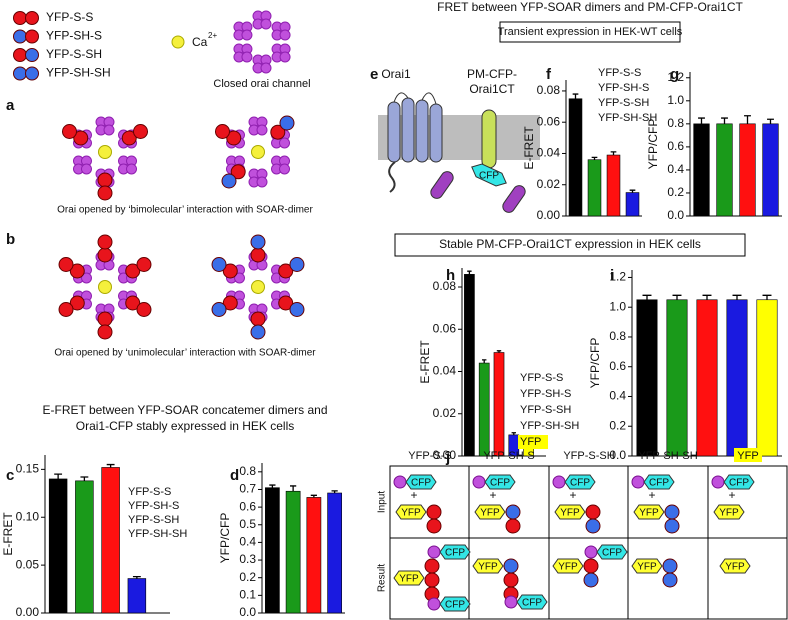 This screenshot has height=620, width=788. What do you see at coordinates (247, 489) in the screenshot?
I see `y-tick-label: 0.7` at bounding box center [247, 489].